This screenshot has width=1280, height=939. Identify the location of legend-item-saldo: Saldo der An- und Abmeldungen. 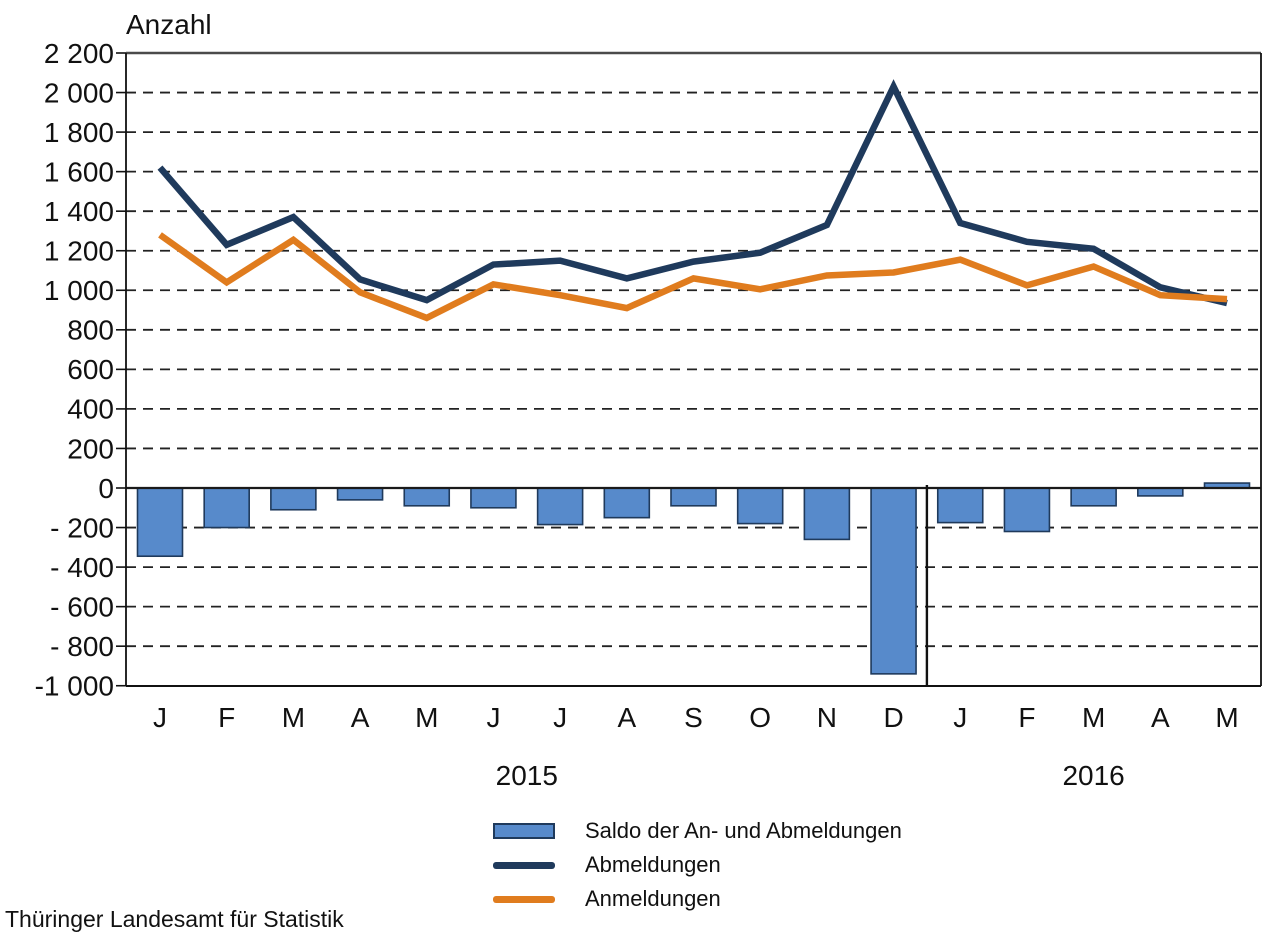
(697, 831).